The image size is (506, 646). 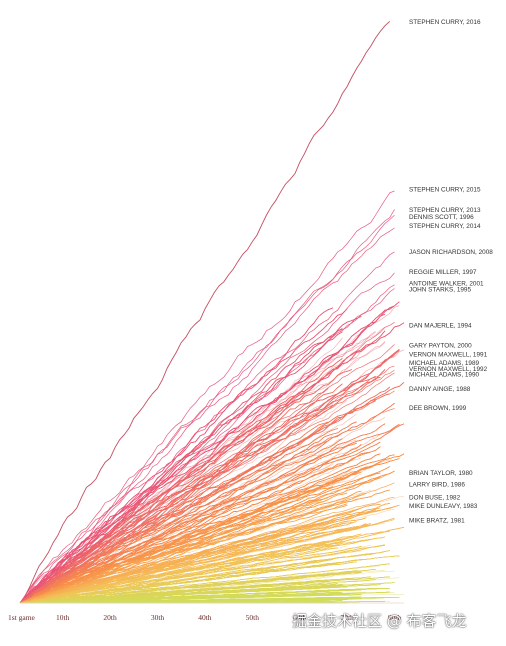 I want to click on series-label: STEPHEN CURRY, 2016, so click(x=445, y=22).